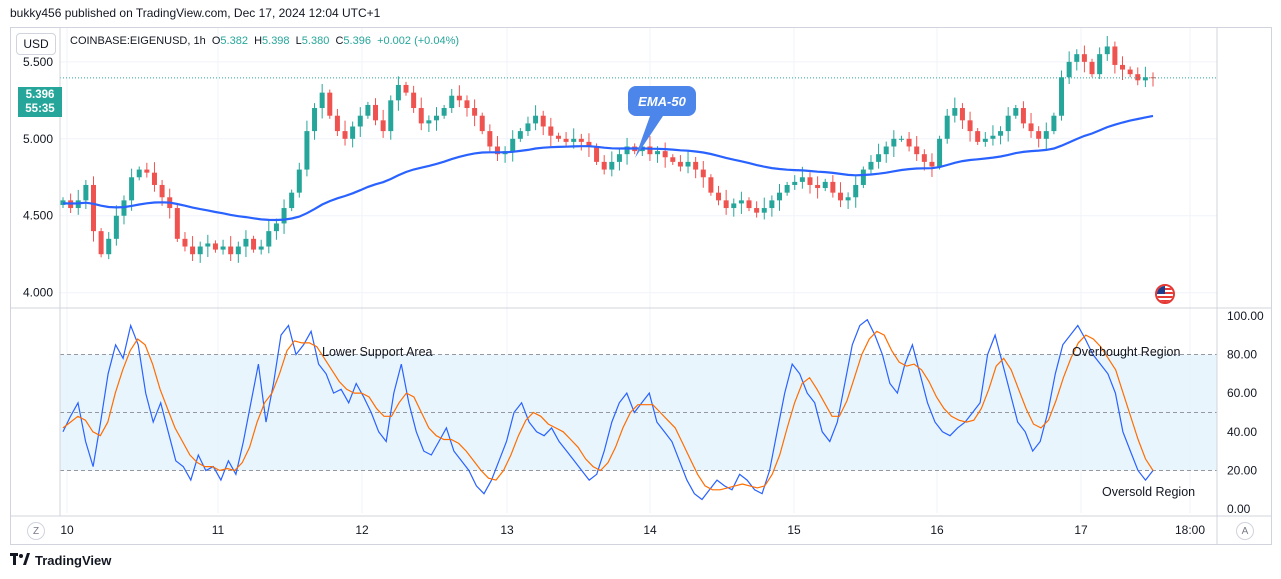 The image size is (1281, 579). Describe the element at coordinates (937, 530) in the screenshot. I see `x-tick-label: 16` at that location.